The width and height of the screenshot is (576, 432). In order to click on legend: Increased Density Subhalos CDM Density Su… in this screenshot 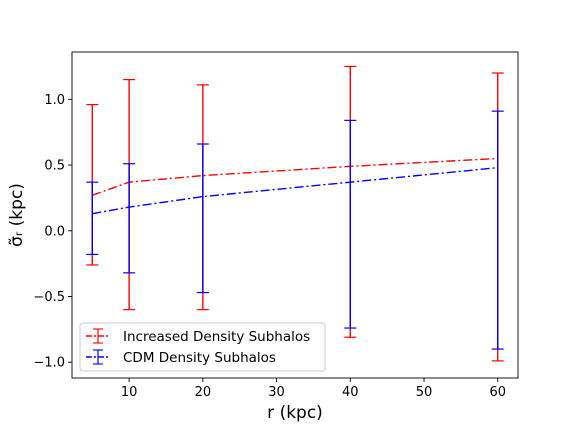, I will do `click(202, 347)`.